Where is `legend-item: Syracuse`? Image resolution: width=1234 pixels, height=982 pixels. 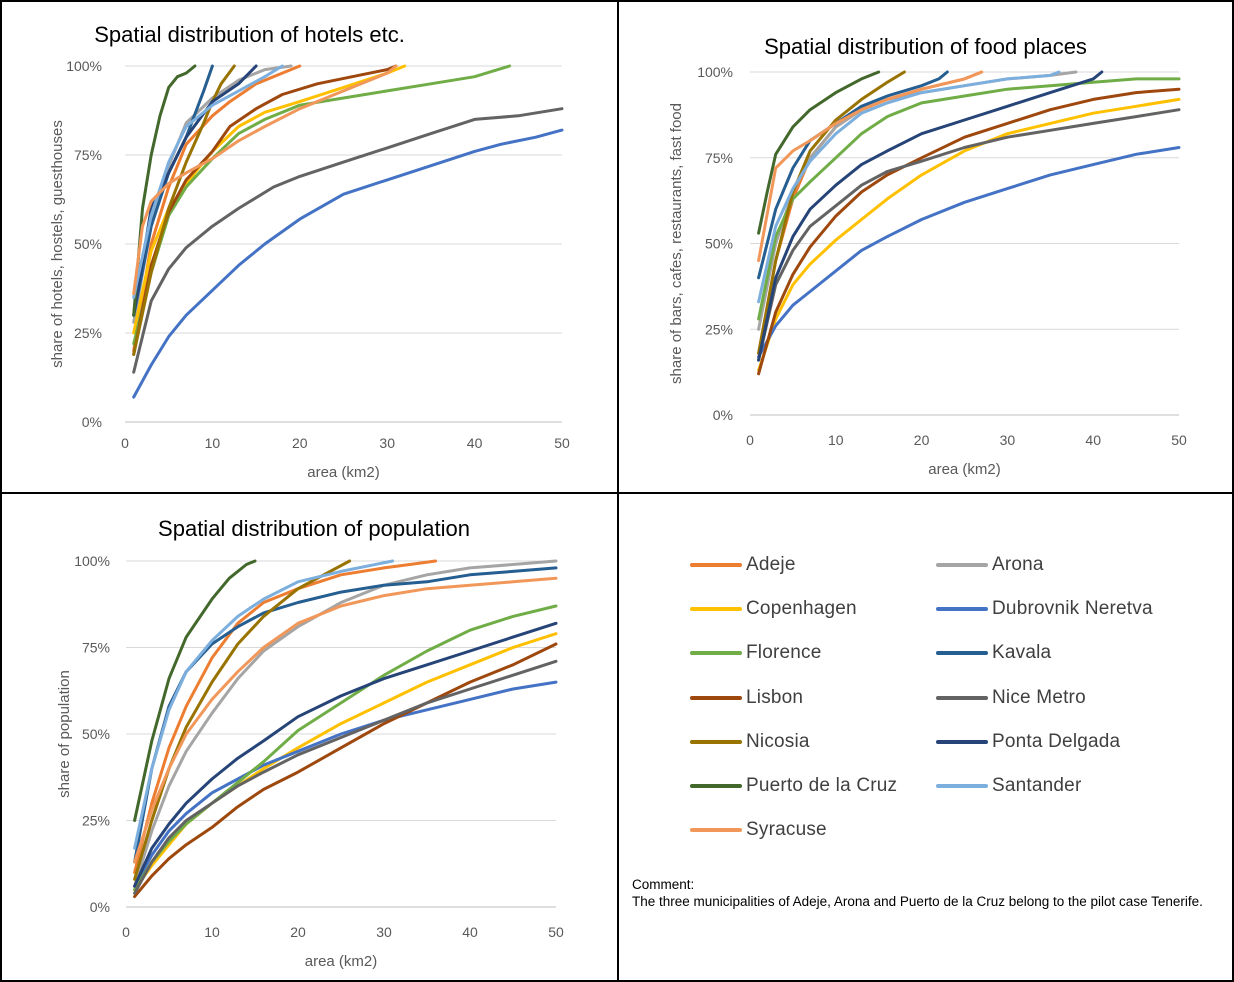
legend-item: Syracuse is located at coordinates (758, 830).